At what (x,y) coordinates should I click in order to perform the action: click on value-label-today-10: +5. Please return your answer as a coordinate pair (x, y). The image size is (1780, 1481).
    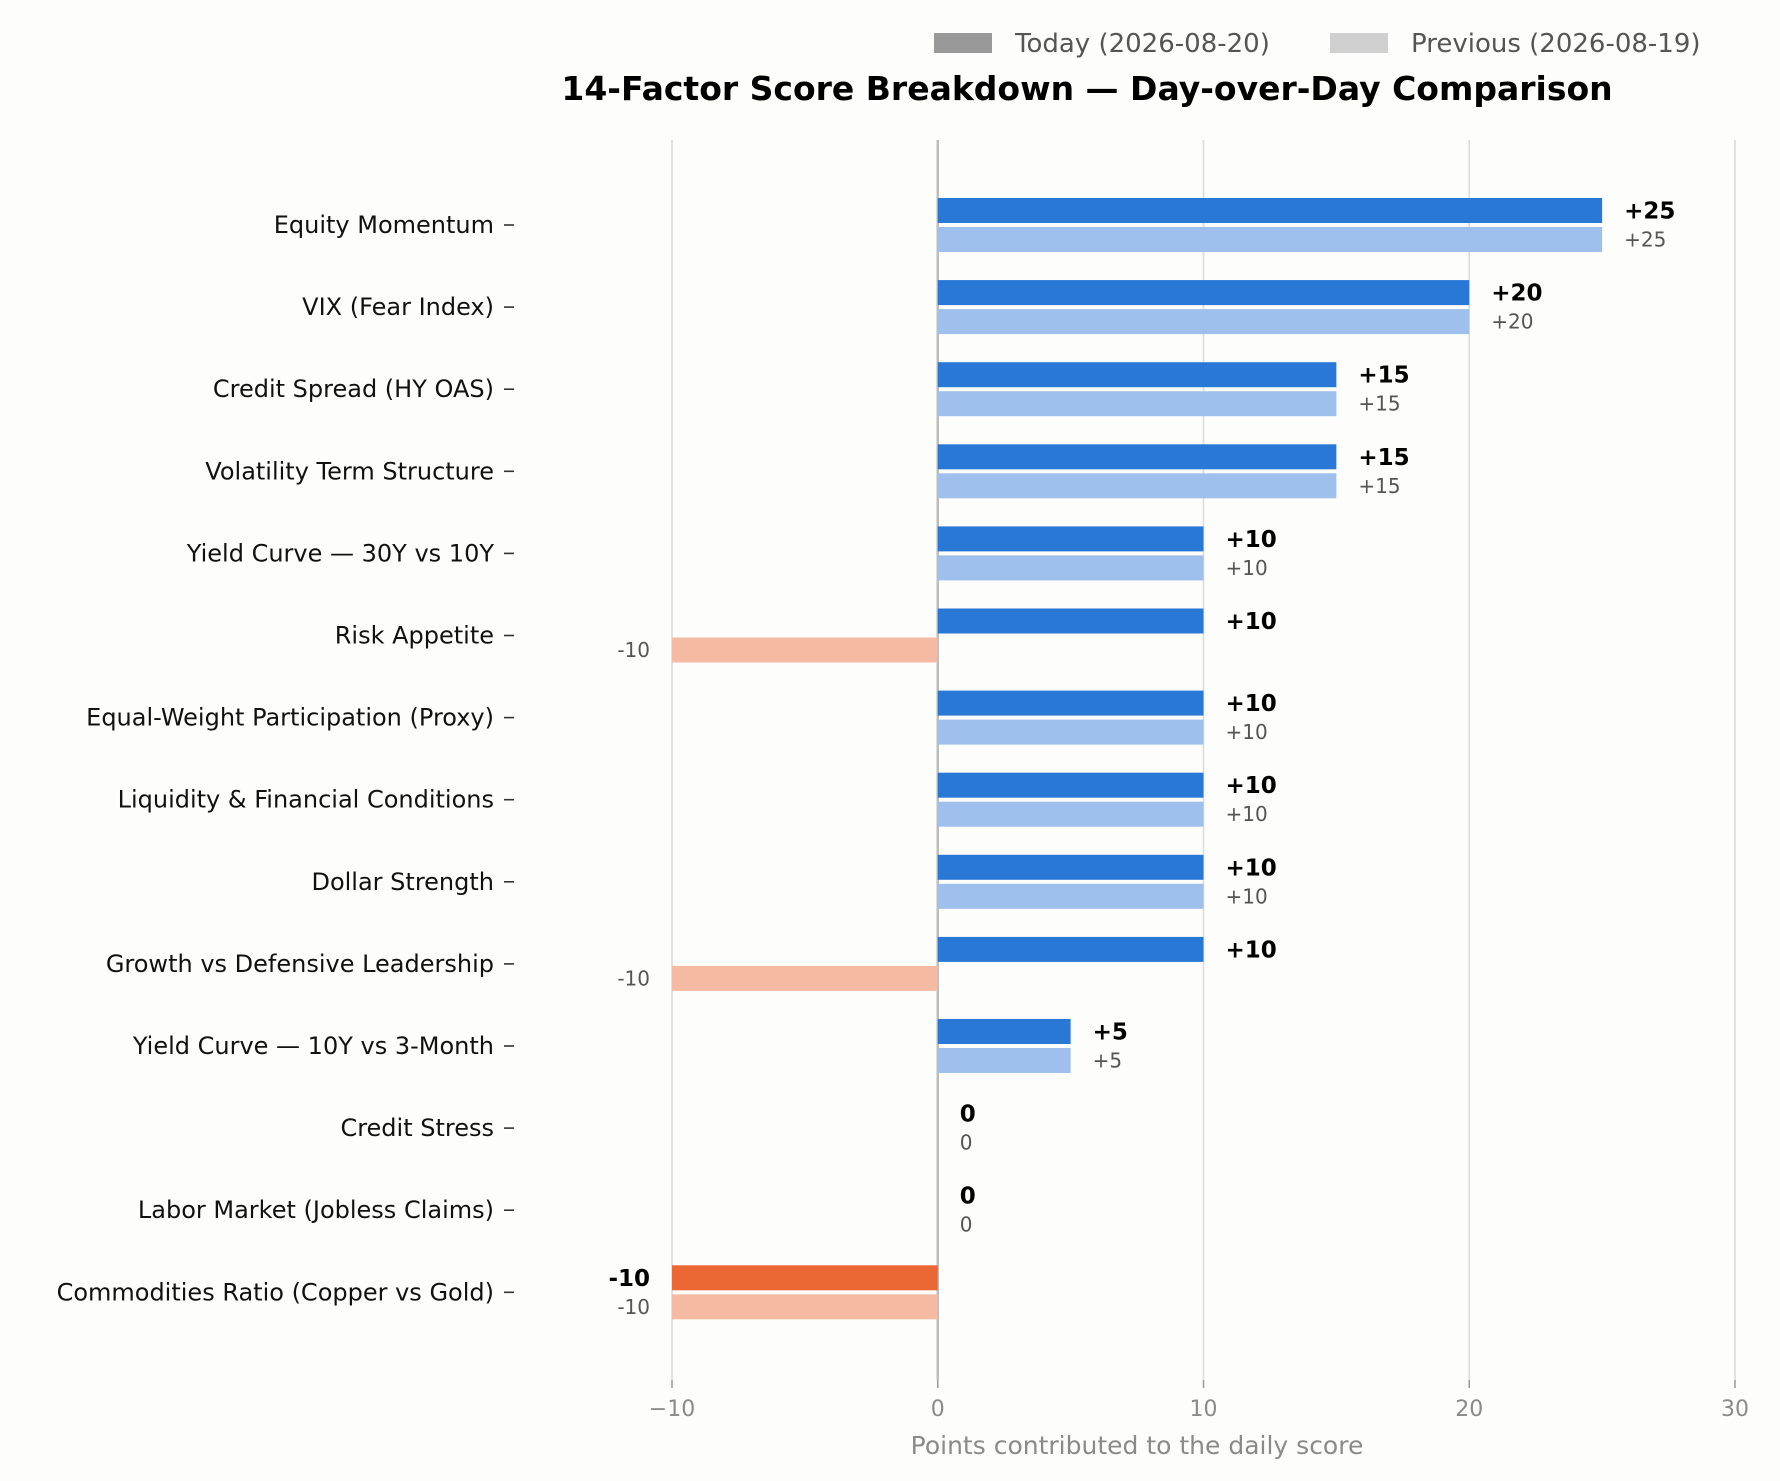
    Looking at the image, I should click on (1110, 1033).